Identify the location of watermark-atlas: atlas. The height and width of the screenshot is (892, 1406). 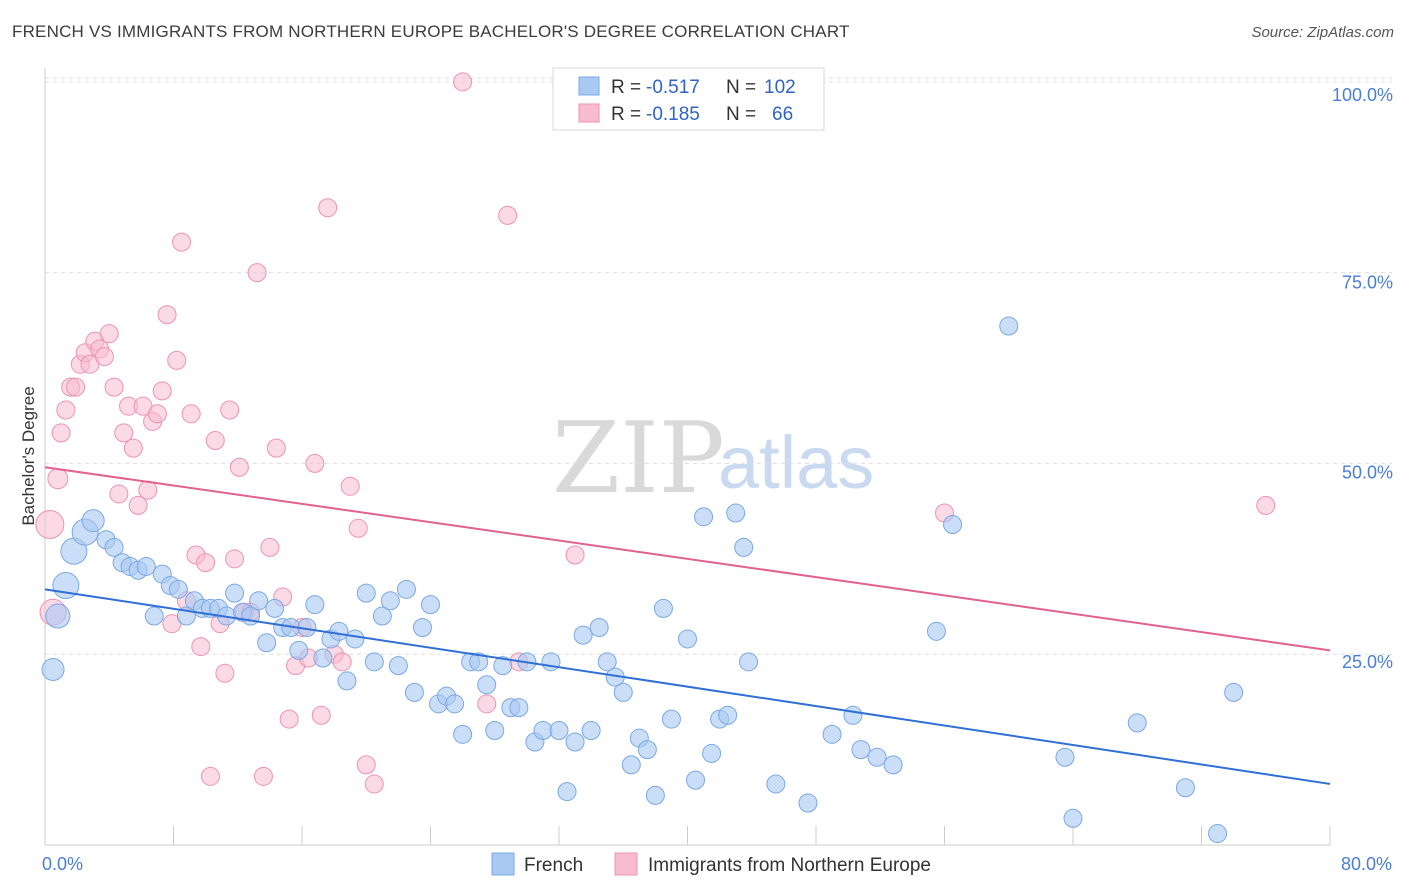
(796, 462).